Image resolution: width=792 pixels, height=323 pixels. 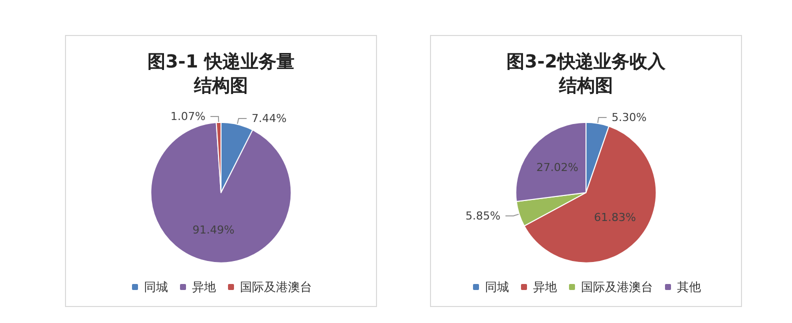 What do you see at coordinates (213, 229) in the screenshot?
I see `data-label: 91.49%` at bounding box center [213, 229].